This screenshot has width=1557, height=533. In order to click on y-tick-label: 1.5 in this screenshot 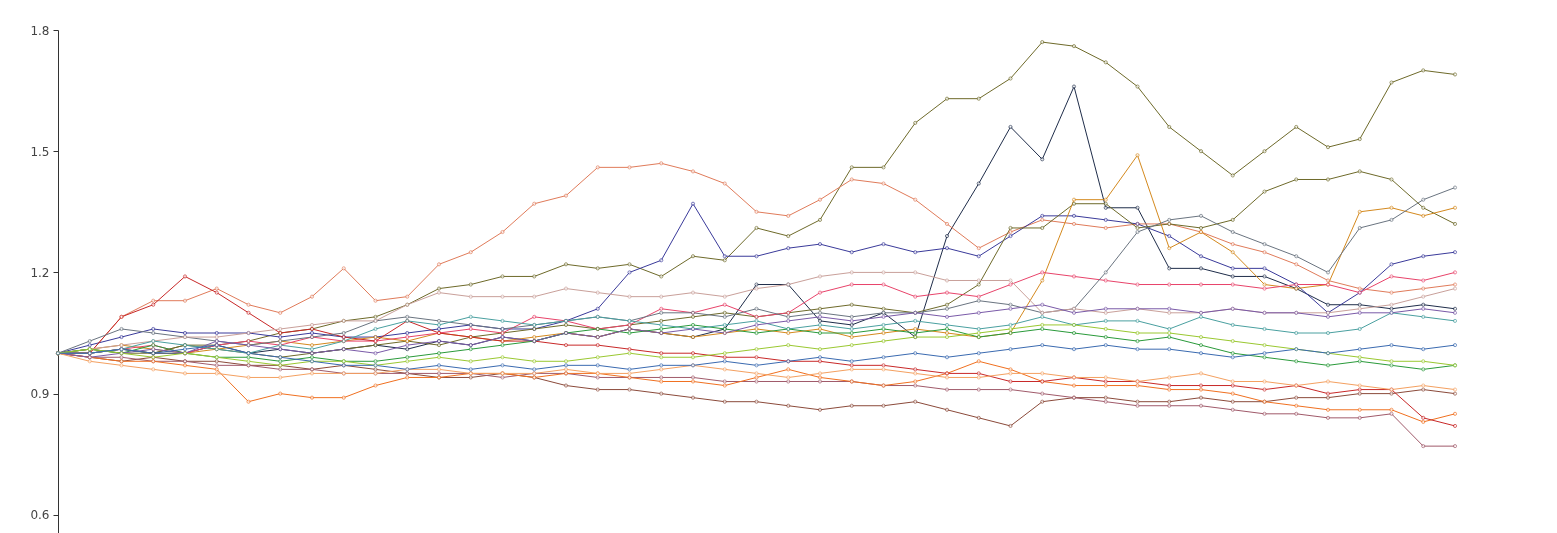, I will do `click(40, 151)`.